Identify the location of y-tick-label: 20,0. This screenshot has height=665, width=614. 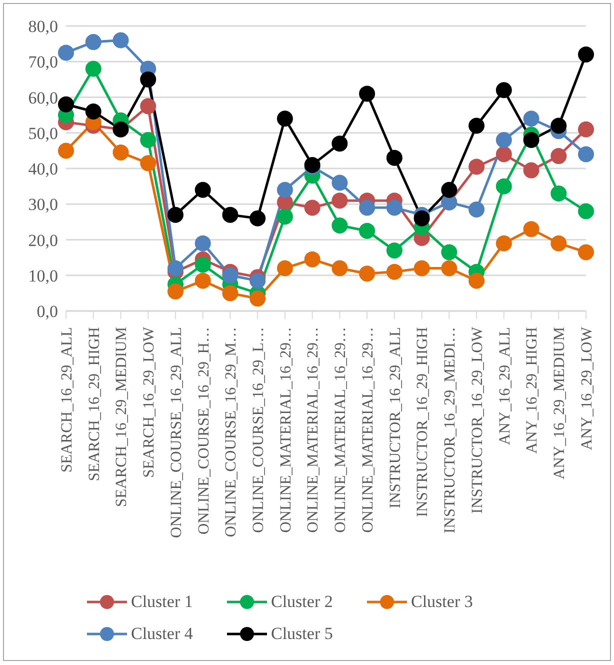
(43, 240).